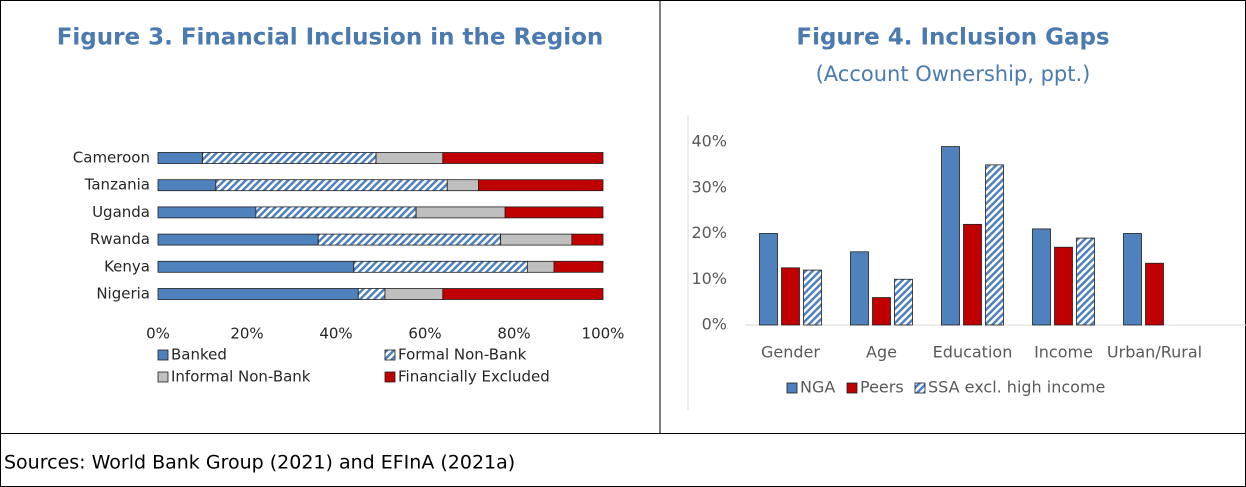 The image size is (1246, 487). Describe the element at coordinates (882, 387) in the screenshot. I see `legend-label: Peers` at that location.